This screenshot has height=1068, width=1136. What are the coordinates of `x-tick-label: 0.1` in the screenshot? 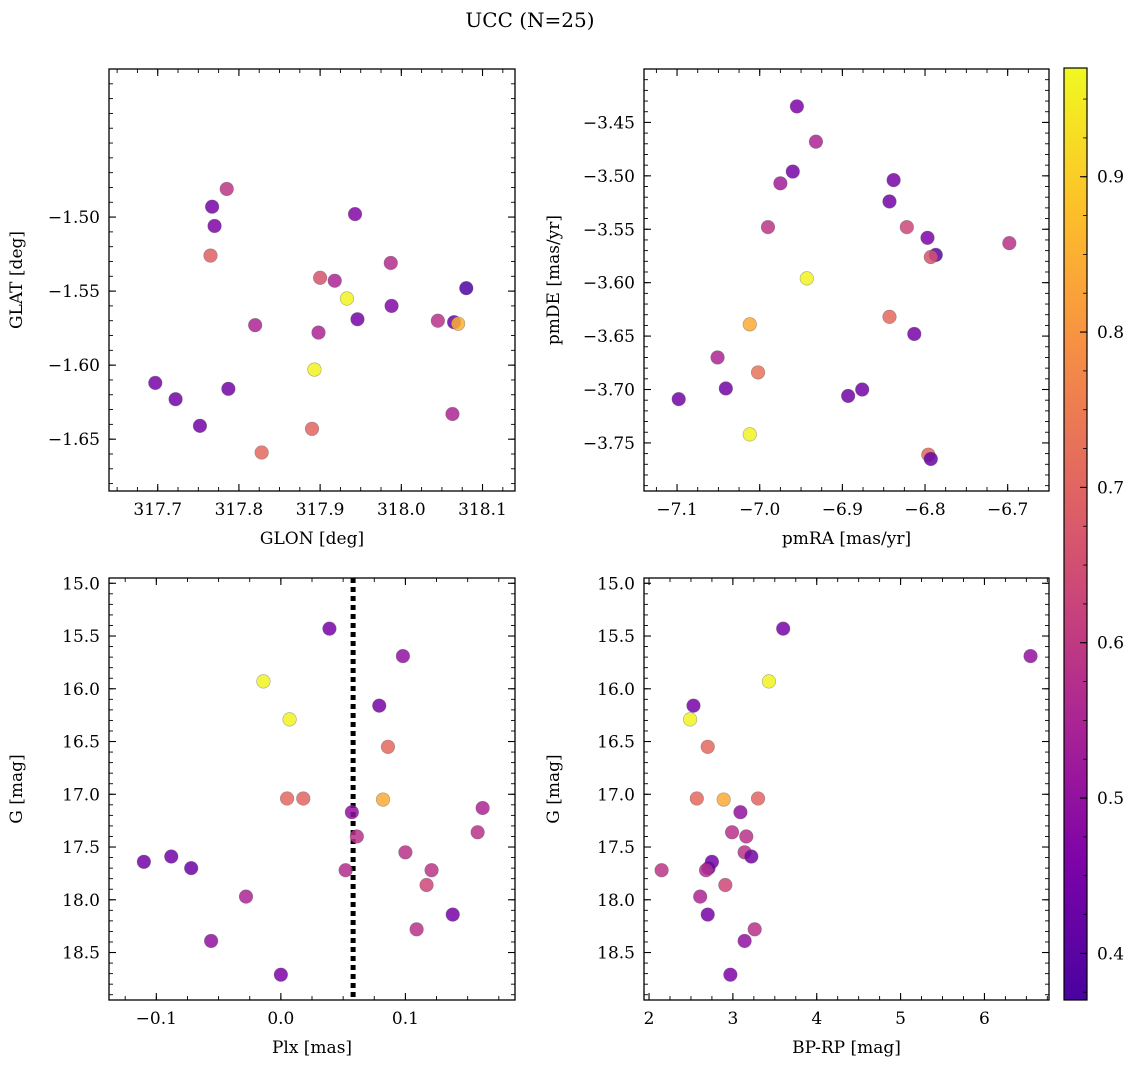 It's located at (405, 1019).